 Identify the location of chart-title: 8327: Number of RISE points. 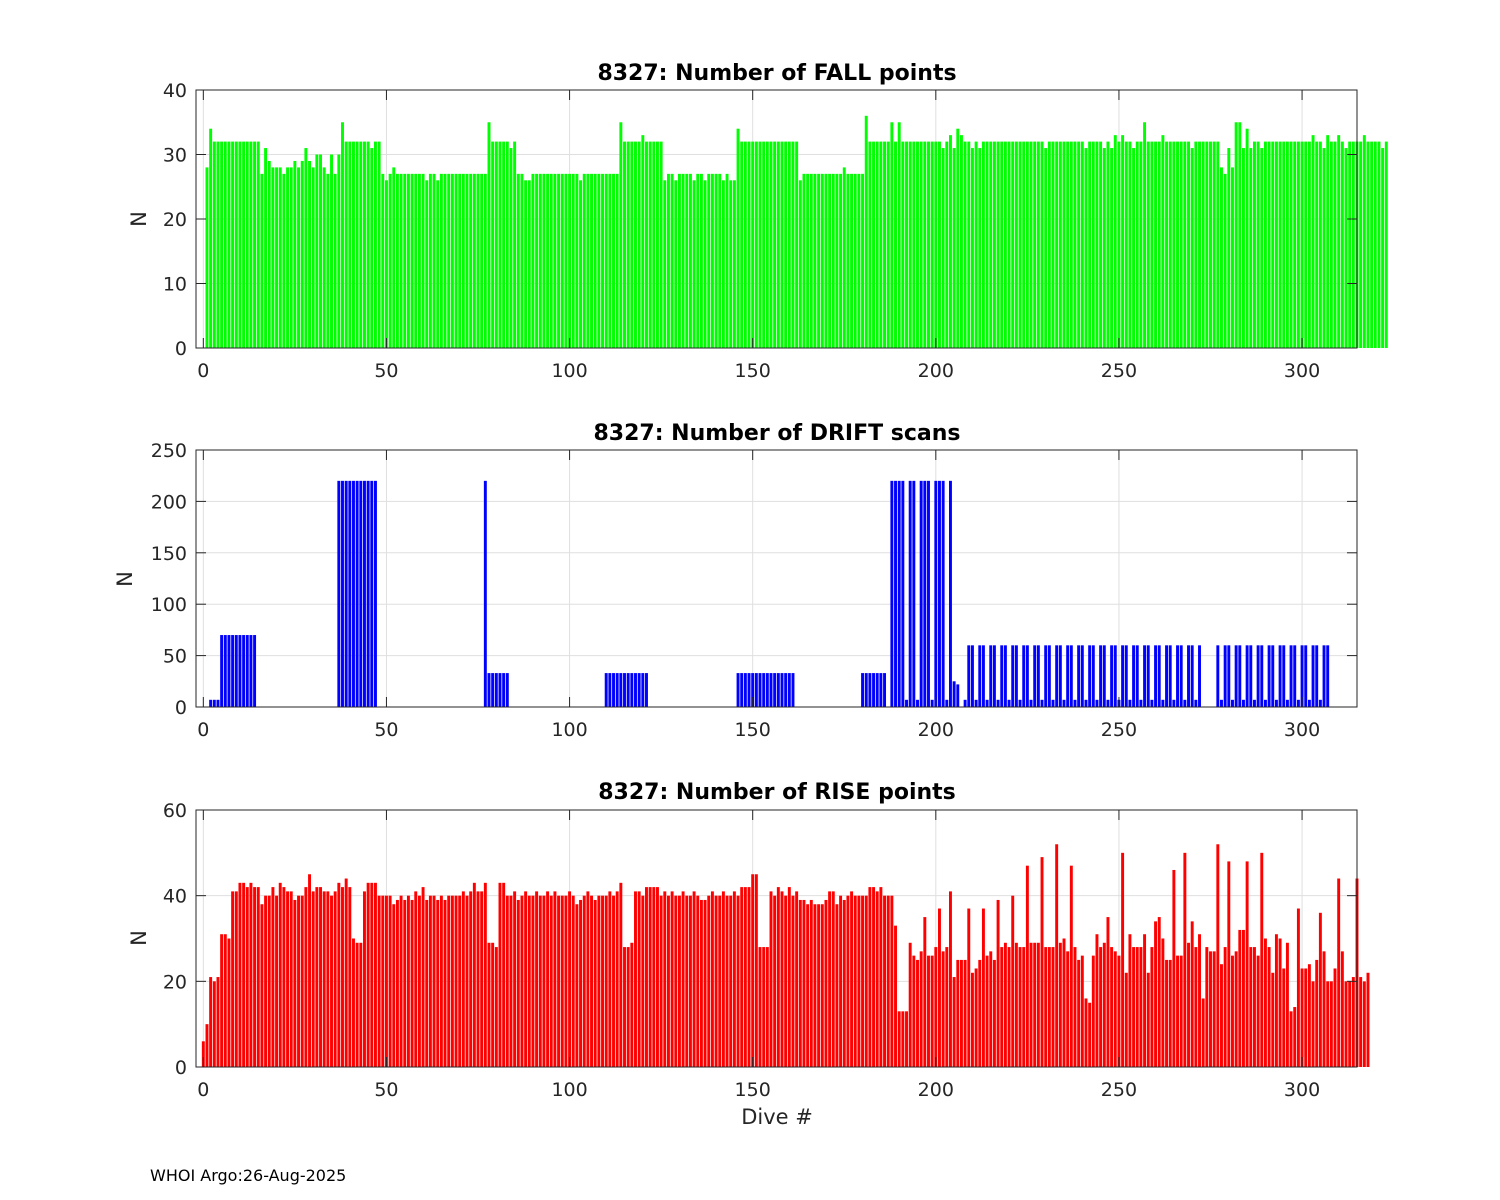
(777, 792).